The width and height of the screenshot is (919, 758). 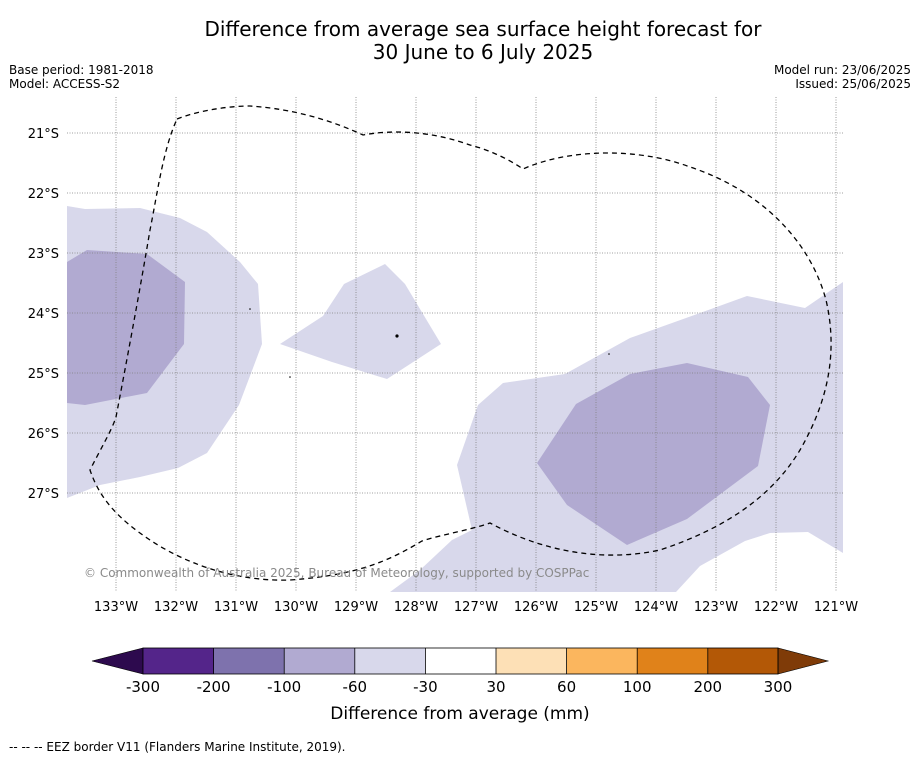 I want to click on lon-label: 133°W, so click(x=116, y=607).